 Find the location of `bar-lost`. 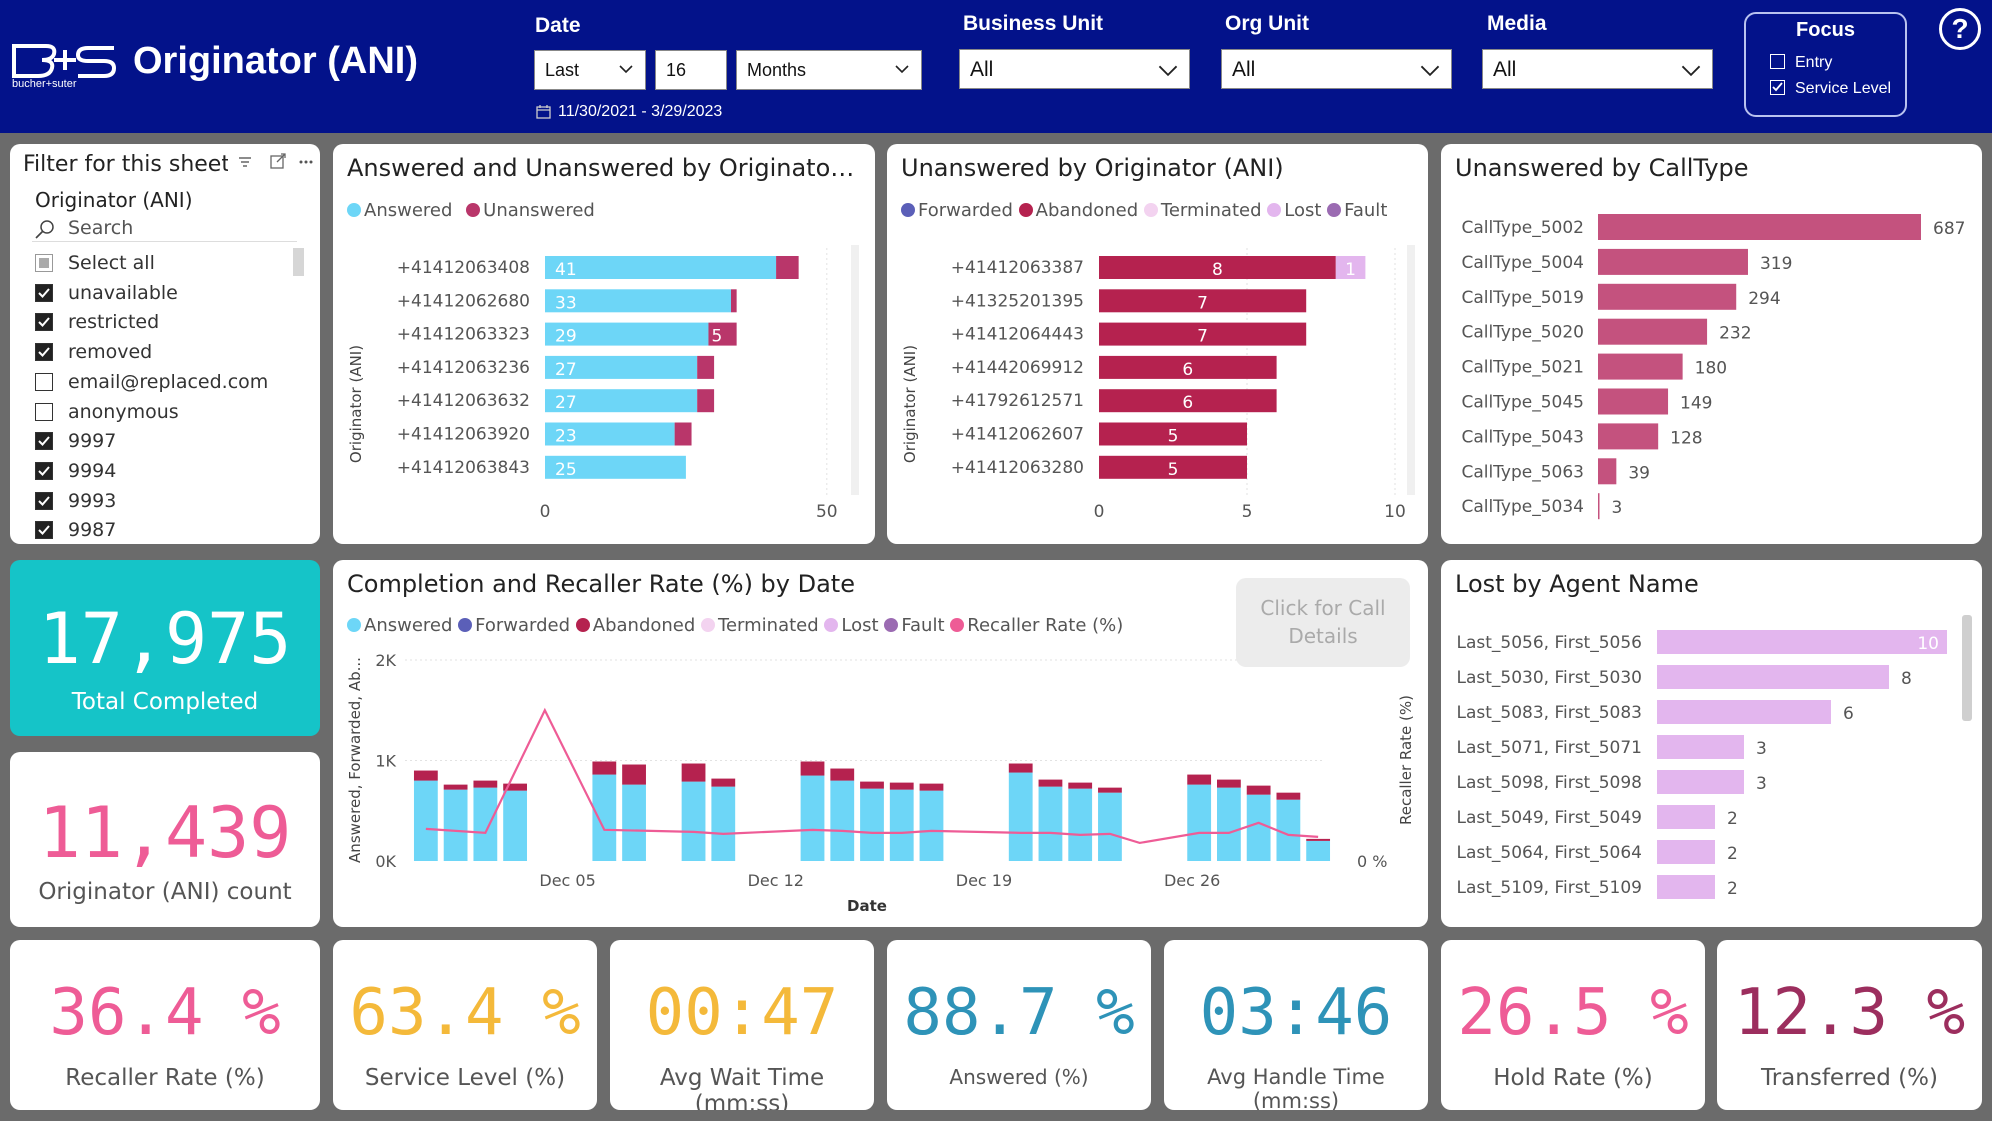

bar-lost is located at coordinates (1350, 267).